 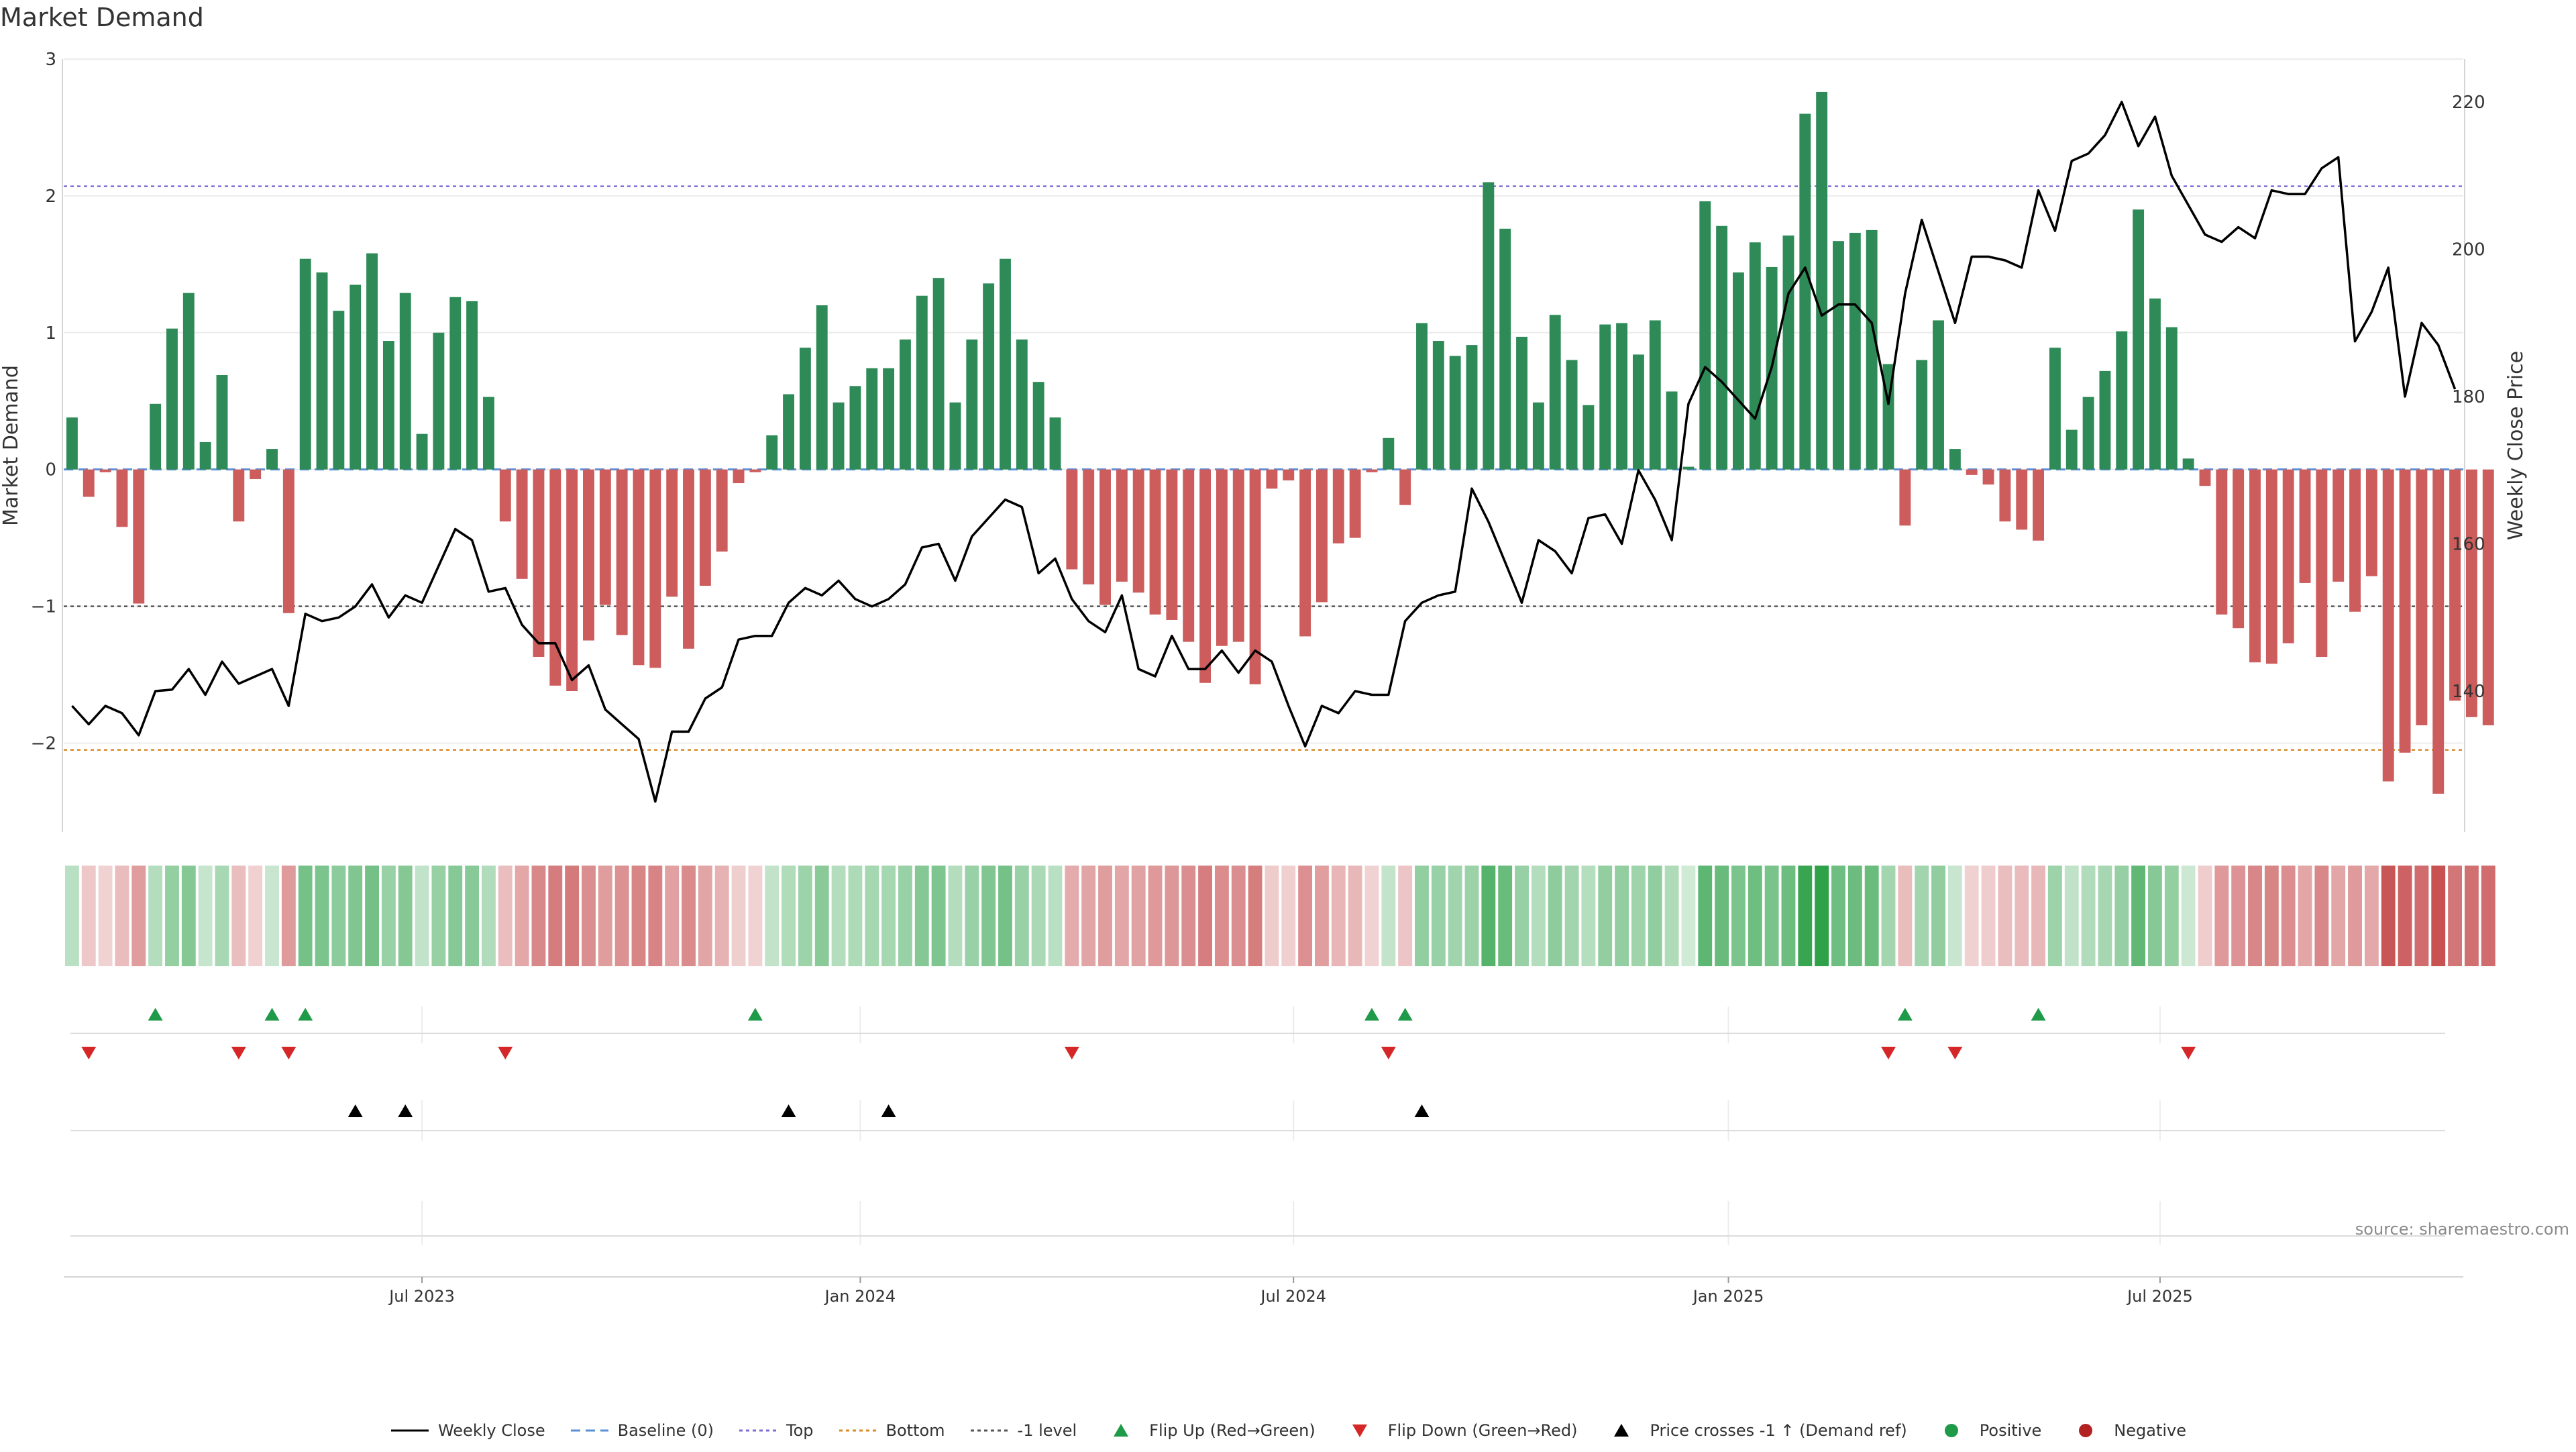 What do you see at coordinates (1121, 1431) in the screenshot?
I see `legend-swatch-tri-up` at bounding box center [1121, 1431].